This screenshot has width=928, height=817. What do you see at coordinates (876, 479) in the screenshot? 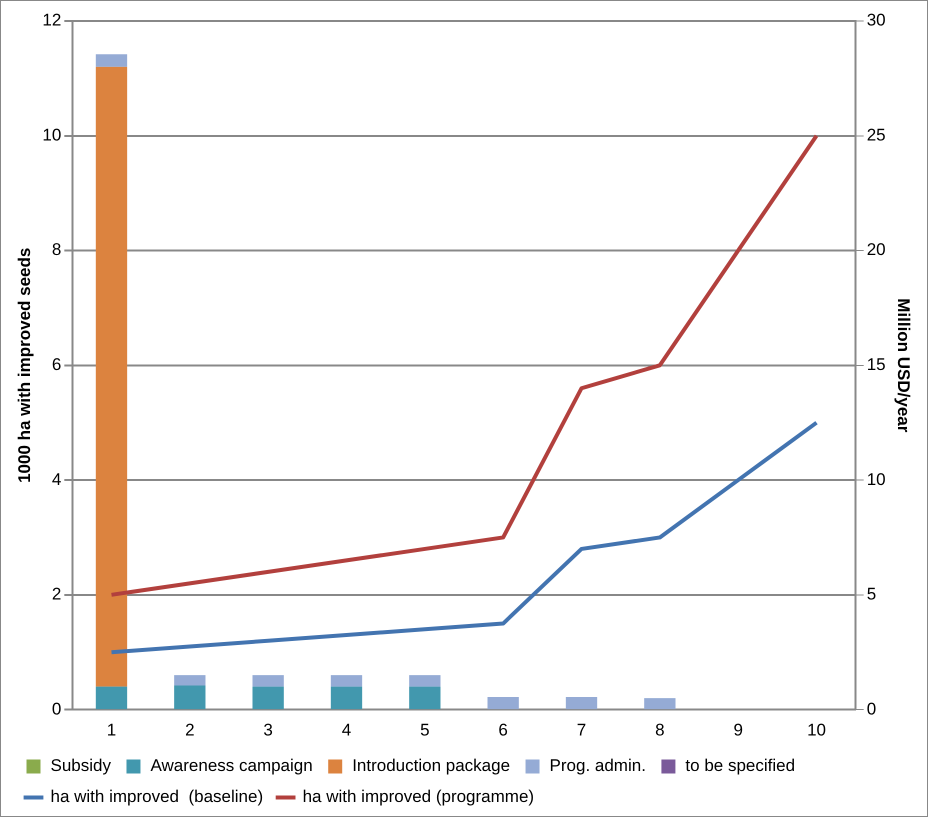
I see `y2-tick-label: 10` at bounding box center [876, 479].